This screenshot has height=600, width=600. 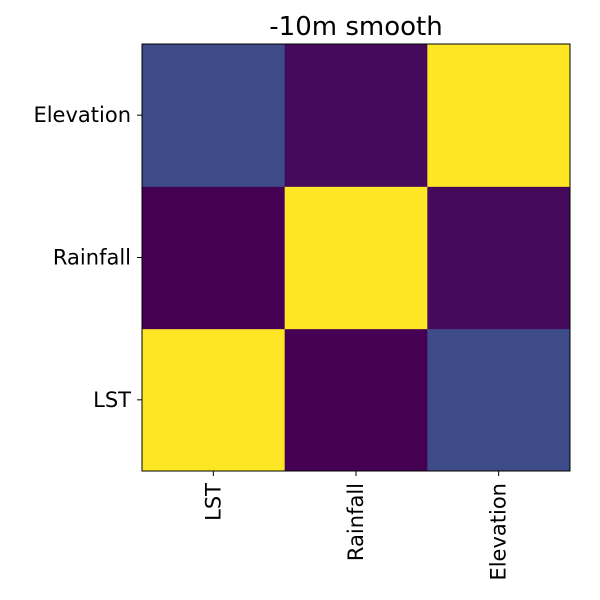 I want to click on y-tick-label: Elevation, so click(x=82, y=115).